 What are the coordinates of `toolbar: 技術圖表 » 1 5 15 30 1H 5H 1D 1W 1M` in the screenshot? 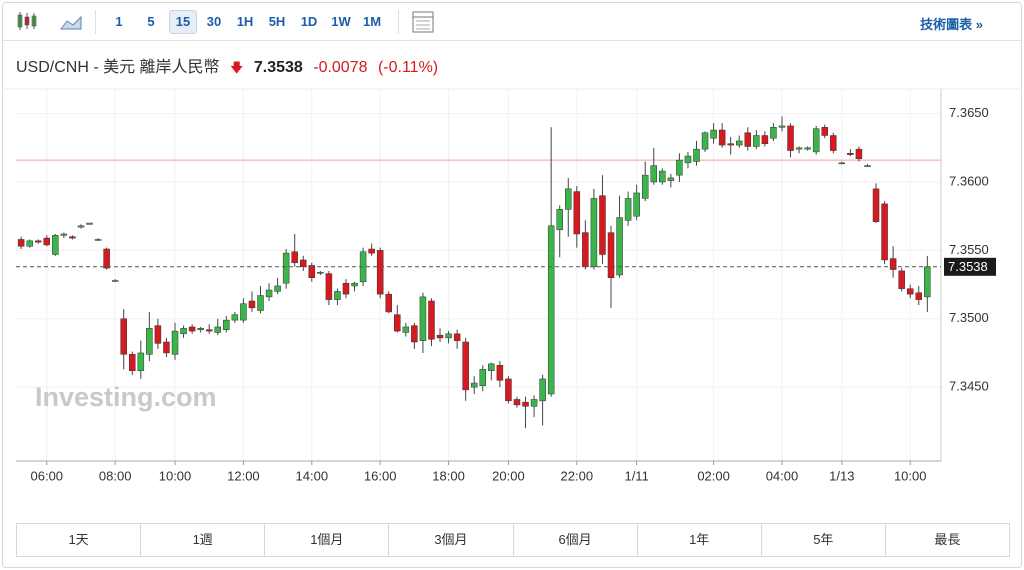 It's located at (512, 22).